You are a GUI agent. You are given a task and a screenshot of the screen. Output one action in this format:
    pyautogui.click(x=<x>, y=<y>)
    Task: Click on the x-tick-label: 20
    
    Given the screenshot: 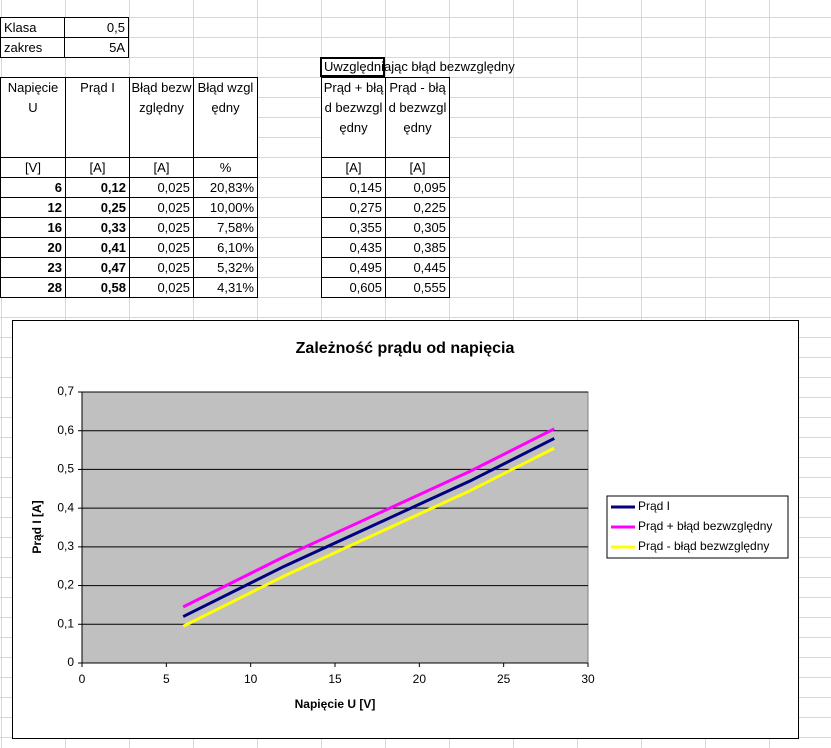 What is the action you would take?
    pyautogui.click(x=420, y=679)
    